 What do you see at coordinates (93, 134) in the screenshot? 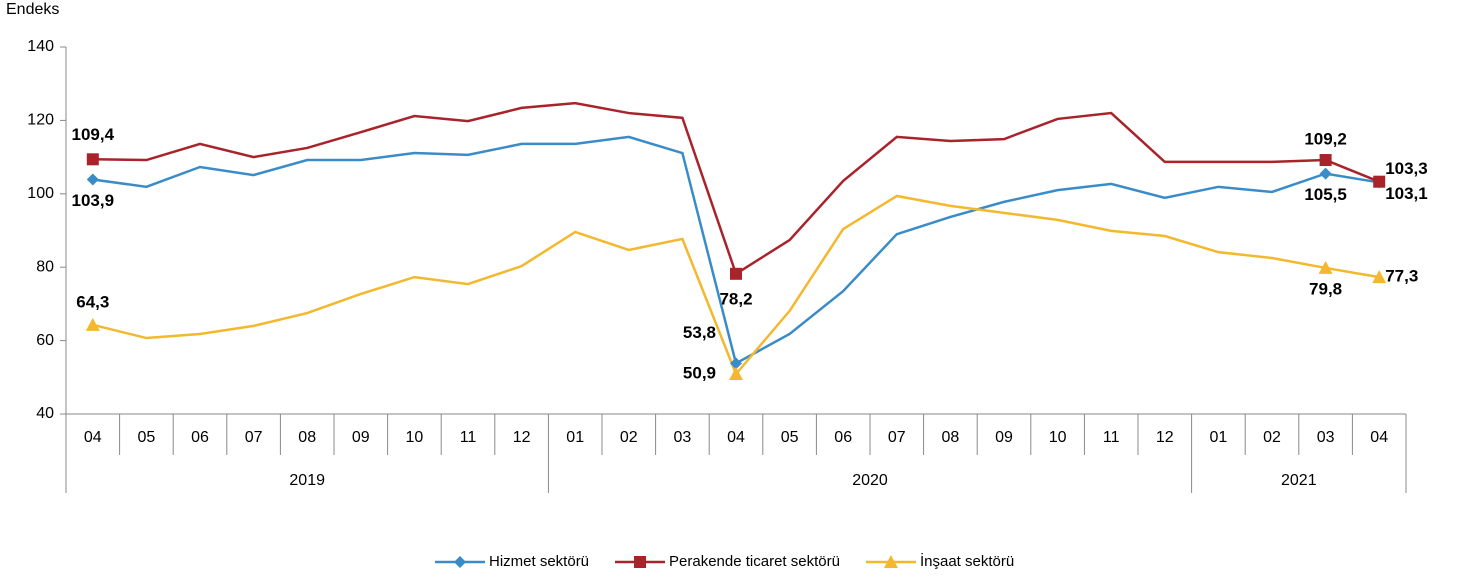
I see `value-label: 109,4` at bounding box center [93, 134].